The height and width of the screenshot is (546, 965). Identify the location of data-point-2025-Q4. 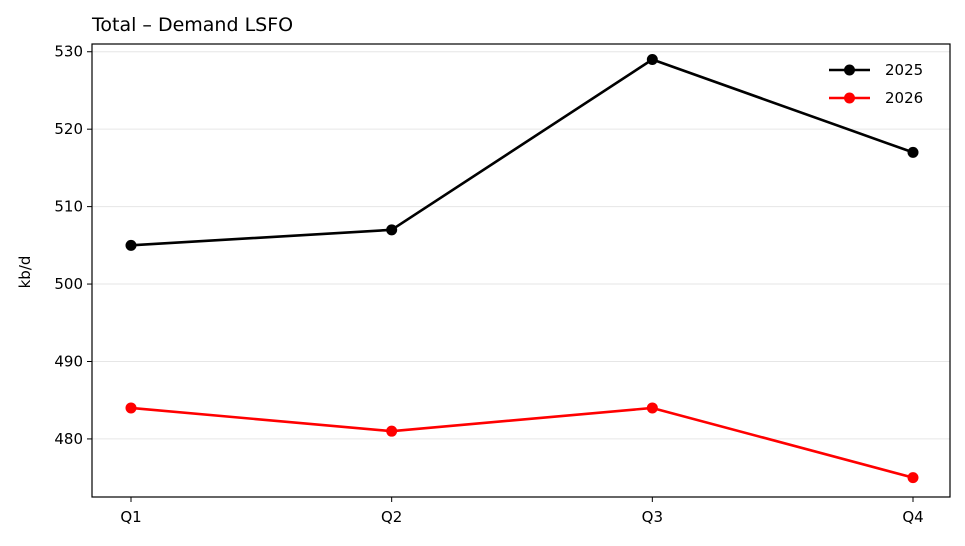
(913, 152).